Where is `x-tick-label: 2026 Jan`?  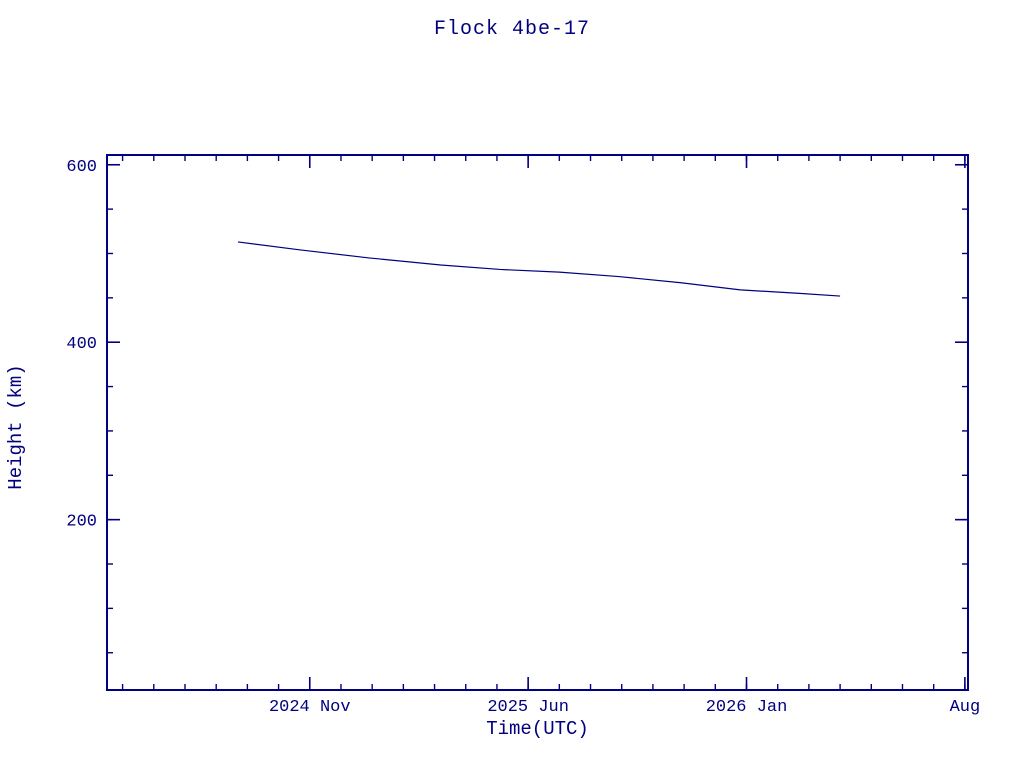
x-tick-label: 2026 Jan is located at coordinates (747, 707).